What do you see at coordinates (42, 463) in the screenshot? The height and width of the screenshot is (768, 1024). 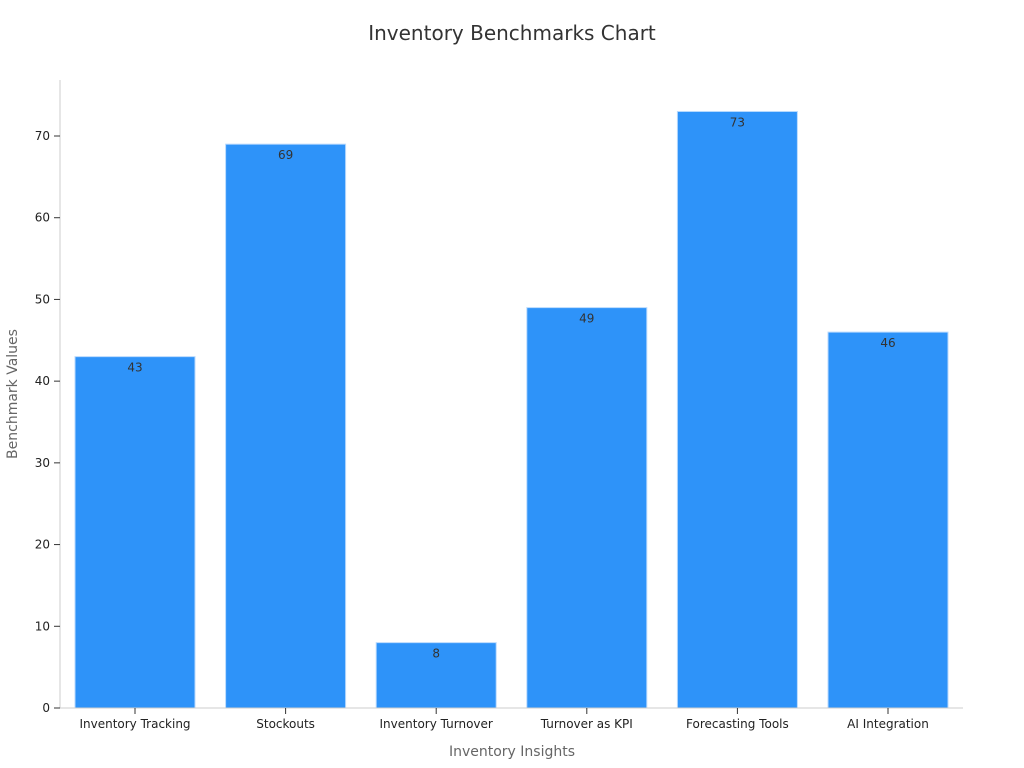 I see `y-tick-label: 30` at bounding box center [42, 463].